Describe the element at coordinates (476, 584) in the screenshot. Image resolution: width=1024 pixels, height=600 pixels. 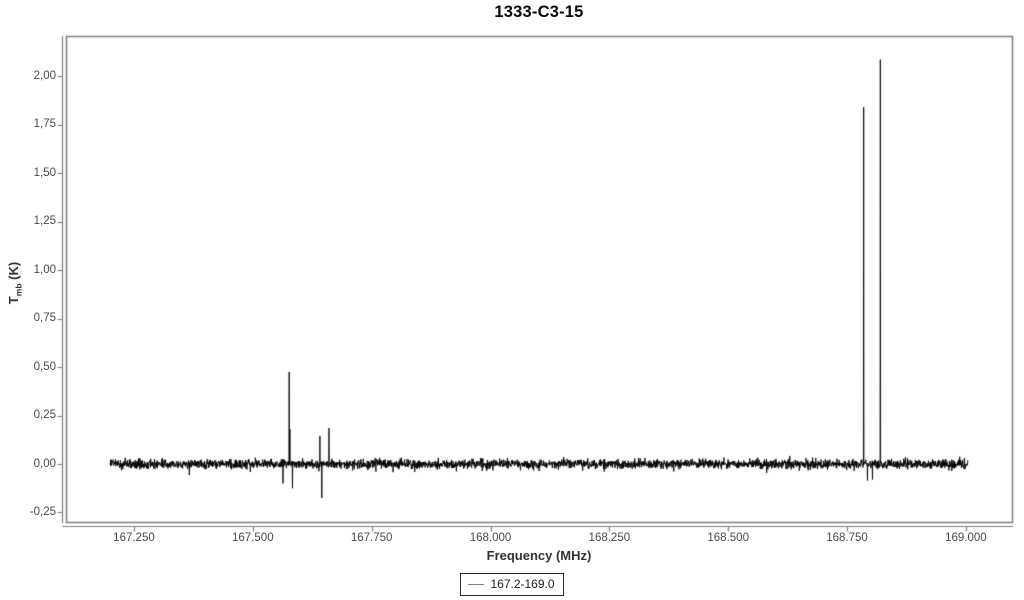
I see `legend-line-sample-icon` at that location.